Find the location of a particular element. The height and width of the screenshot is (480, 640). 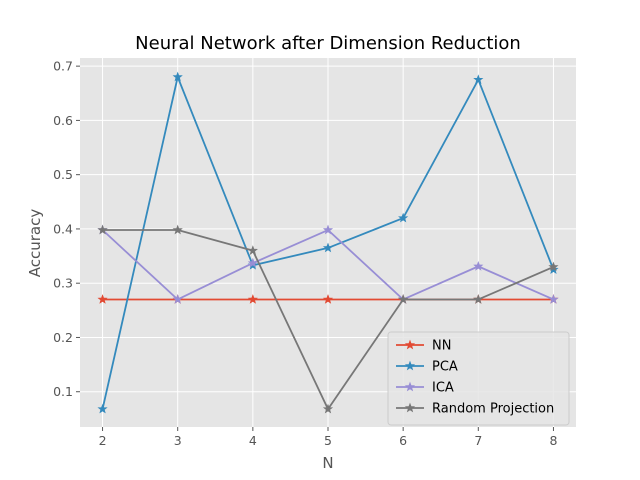

legend: NN PCA ICA Random Projection is located at coordinates (478, 378).